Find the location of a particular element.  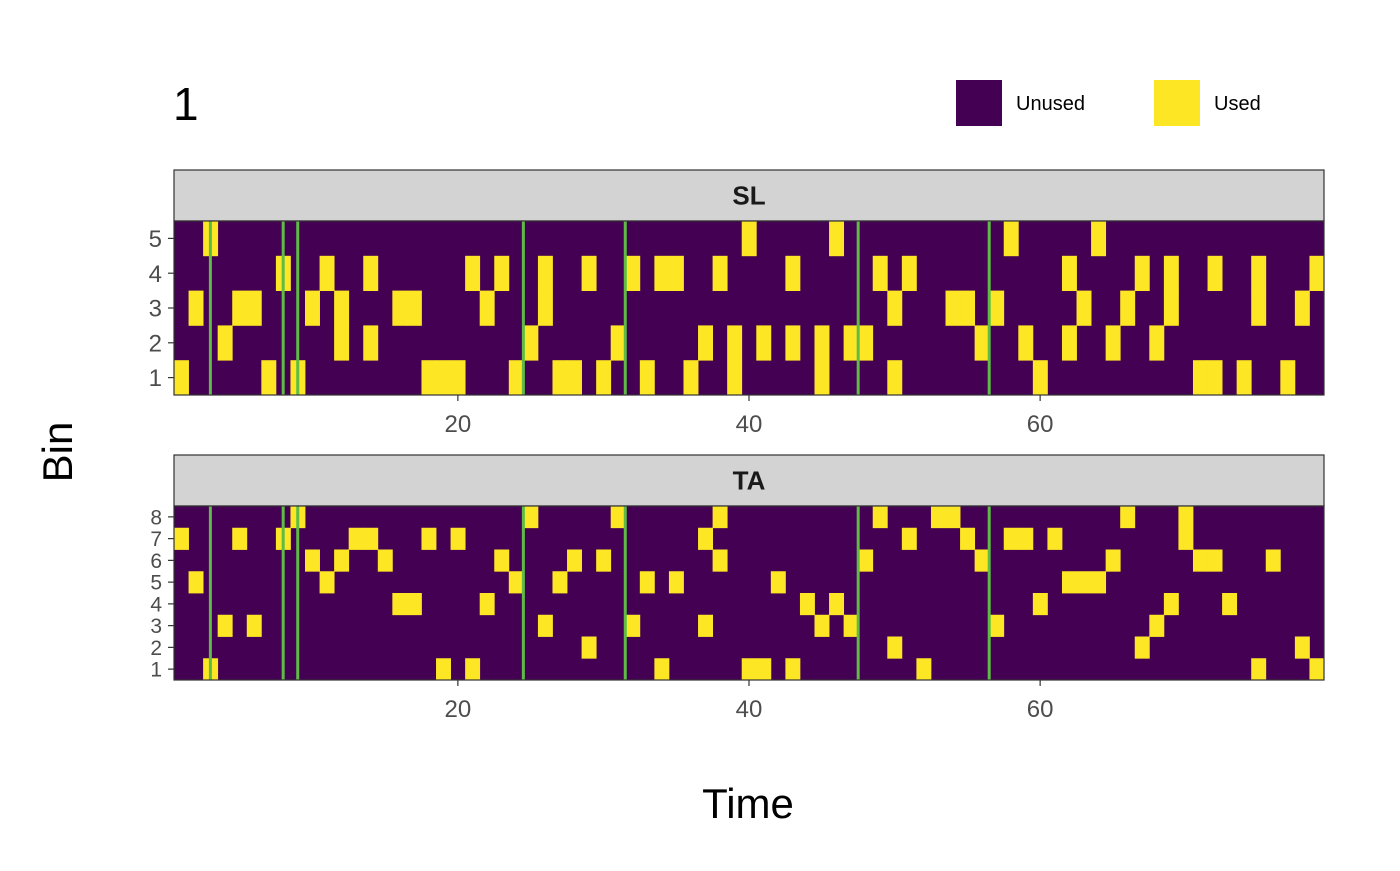

cell-used-sl-bin3-t12 is located at coordinates (342, 308).